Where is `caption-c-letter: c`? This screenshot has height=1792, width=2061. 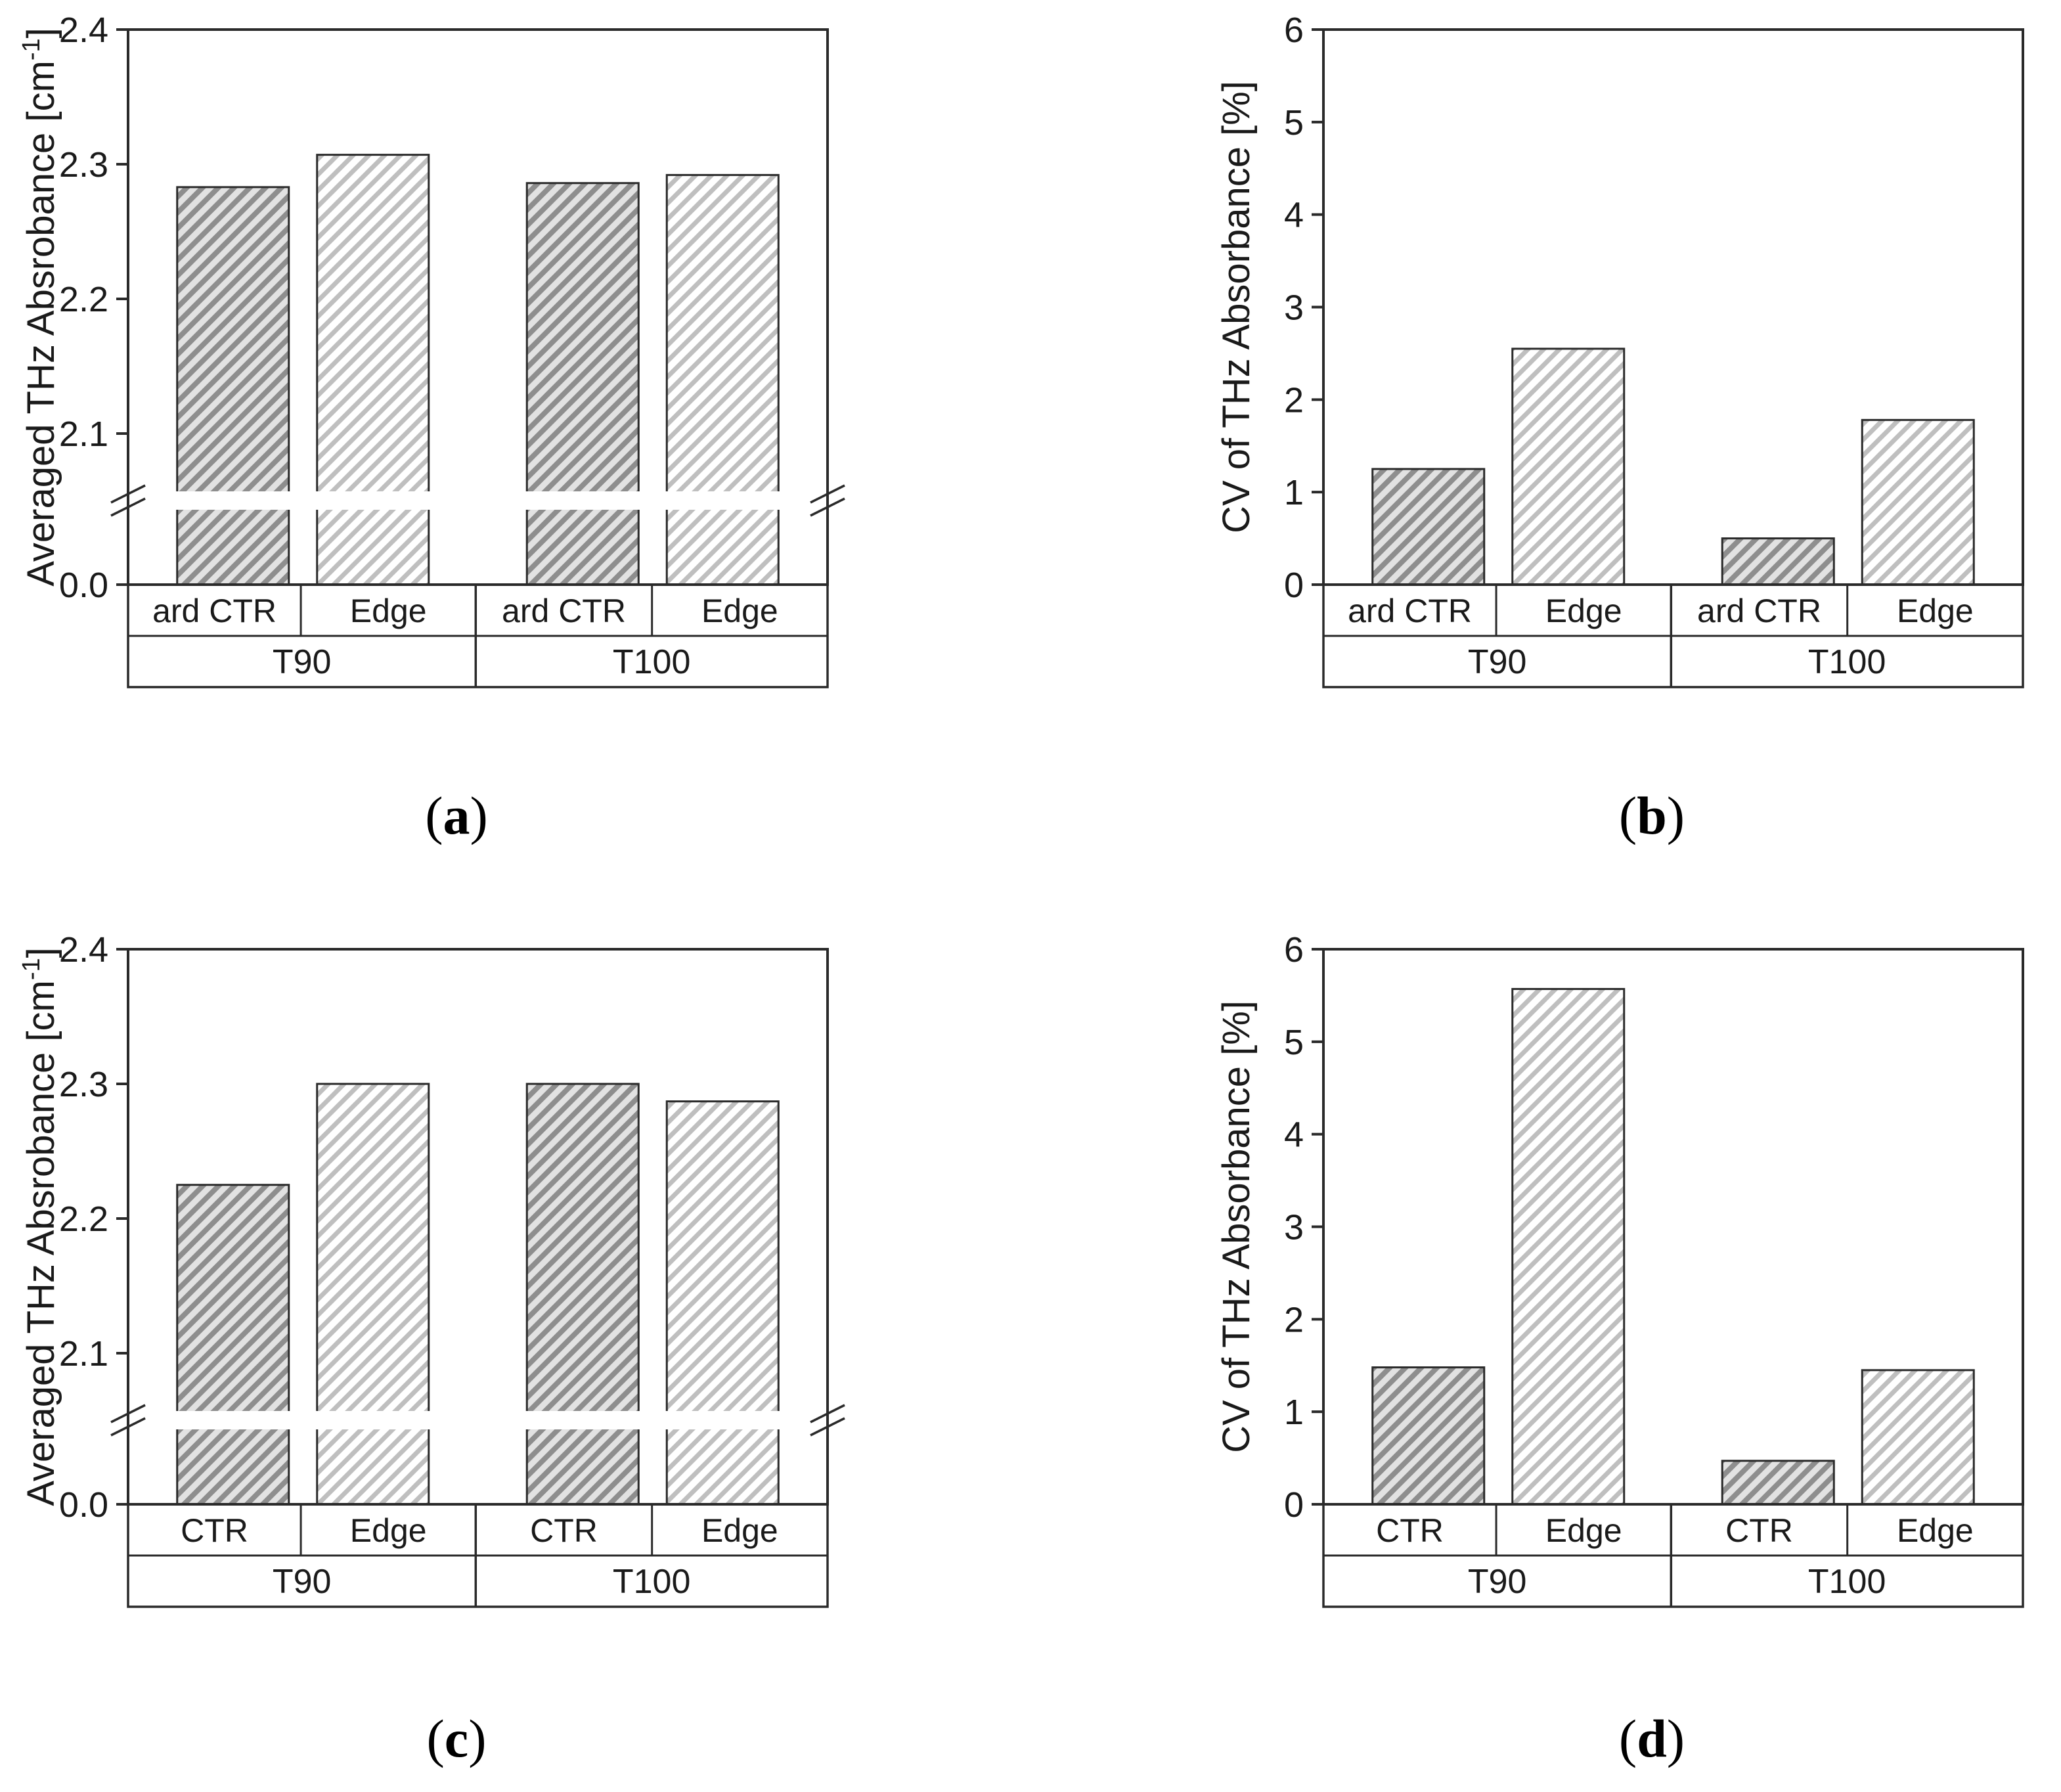
caption-c-letter: c is located at coordinates (457, 1738).